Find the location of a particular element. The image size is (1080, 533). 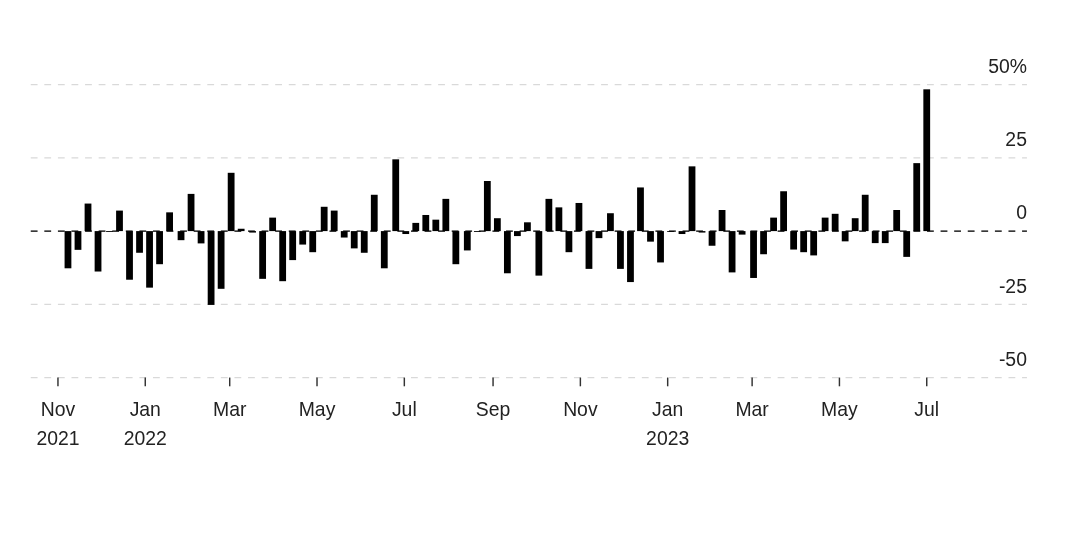

x-tick-label: Jan 2022 is located at coordinates (145, 424).